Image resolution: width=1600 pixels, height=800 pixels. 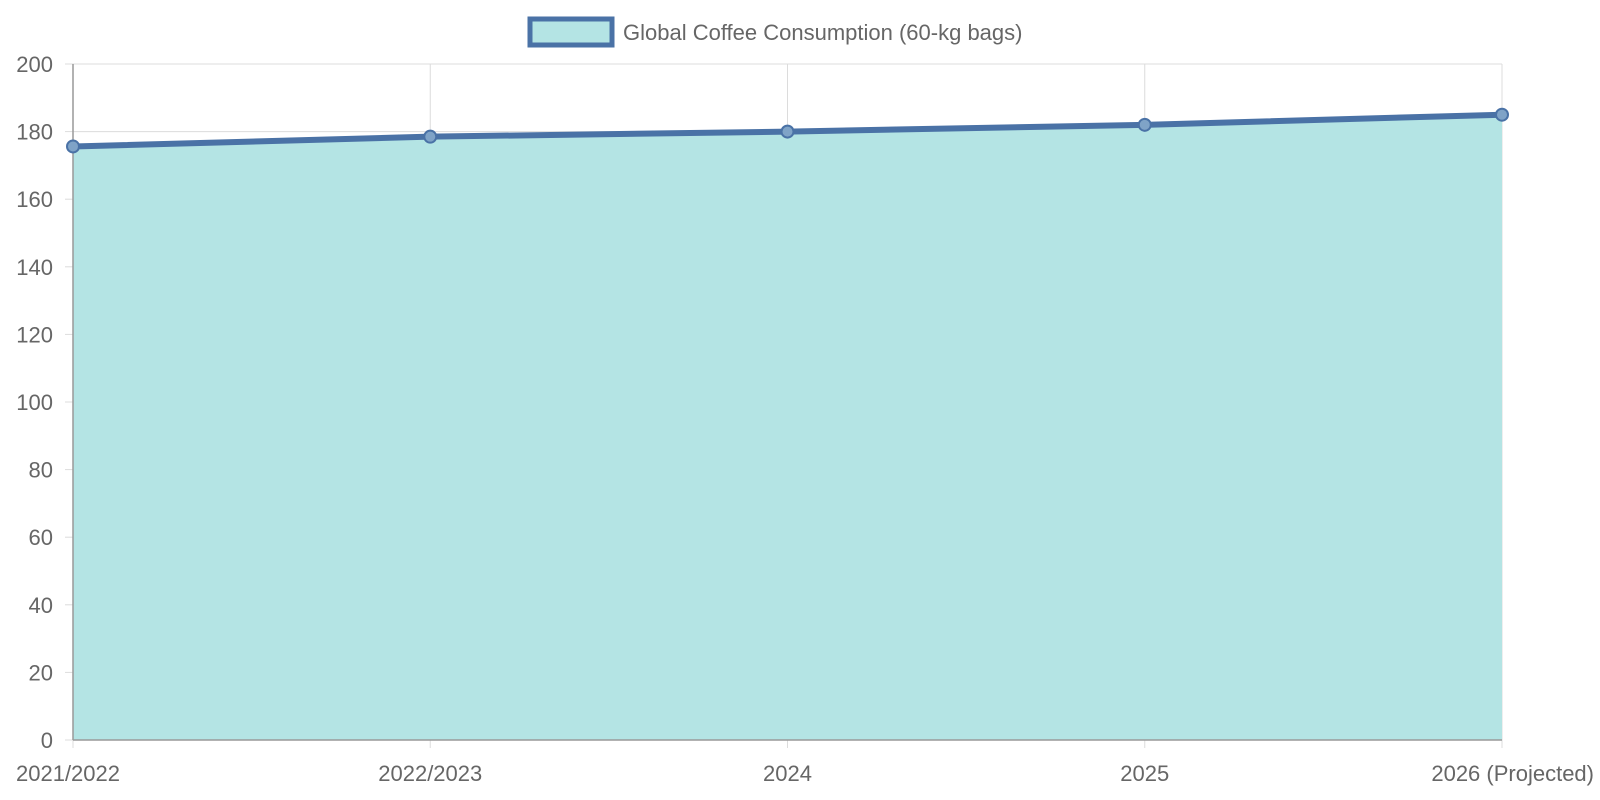 I want to click on y-tick-label: 200, so click(x=34, y=64).